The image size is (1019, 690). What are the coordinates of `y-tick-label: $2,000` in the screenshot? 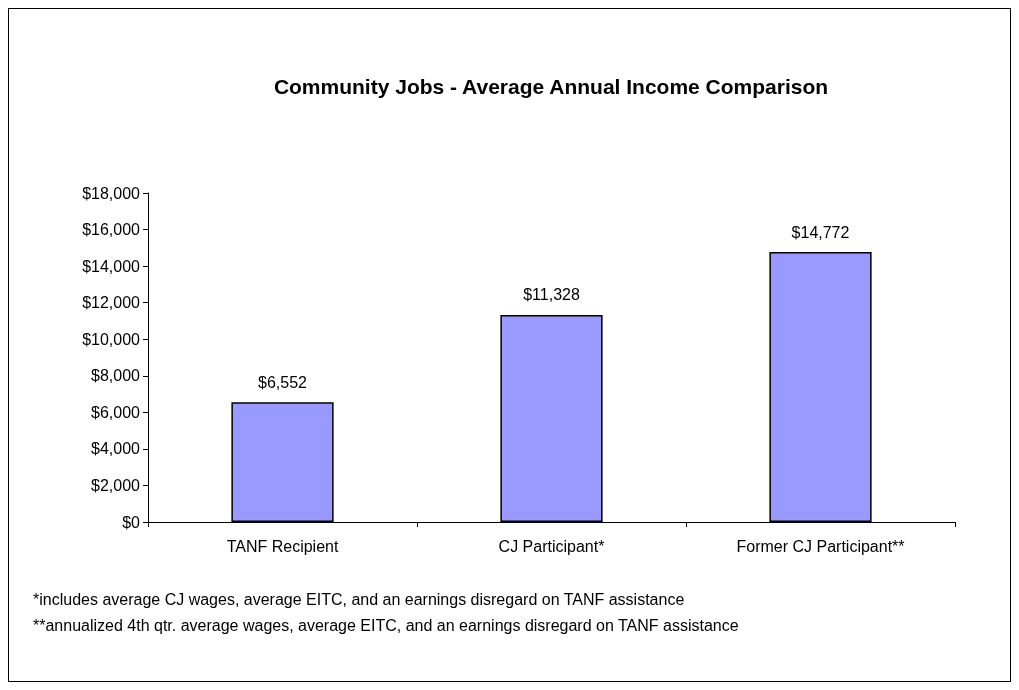 It's located at (116, 485).